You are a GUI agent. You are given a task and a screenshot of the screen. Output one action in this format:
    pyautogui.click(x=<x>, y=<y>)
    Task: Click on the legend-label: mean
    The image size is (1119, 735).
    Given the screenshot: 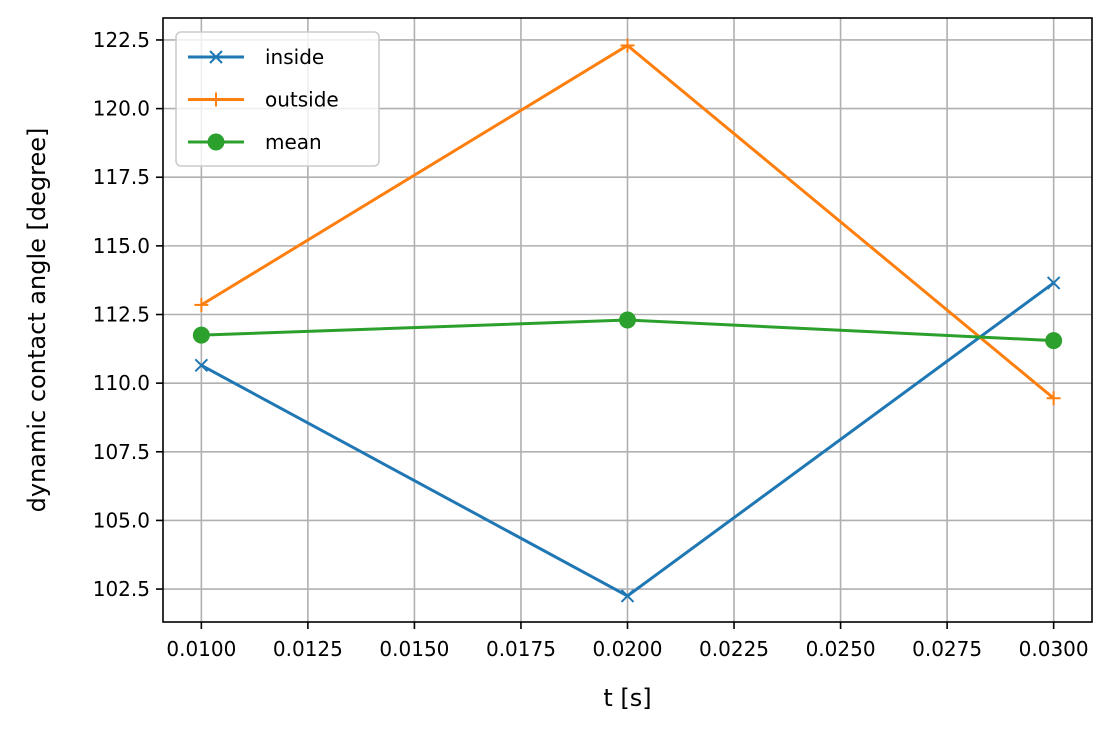 What is the action you would take?
    pyautogui.click(x=293, y=142)
    